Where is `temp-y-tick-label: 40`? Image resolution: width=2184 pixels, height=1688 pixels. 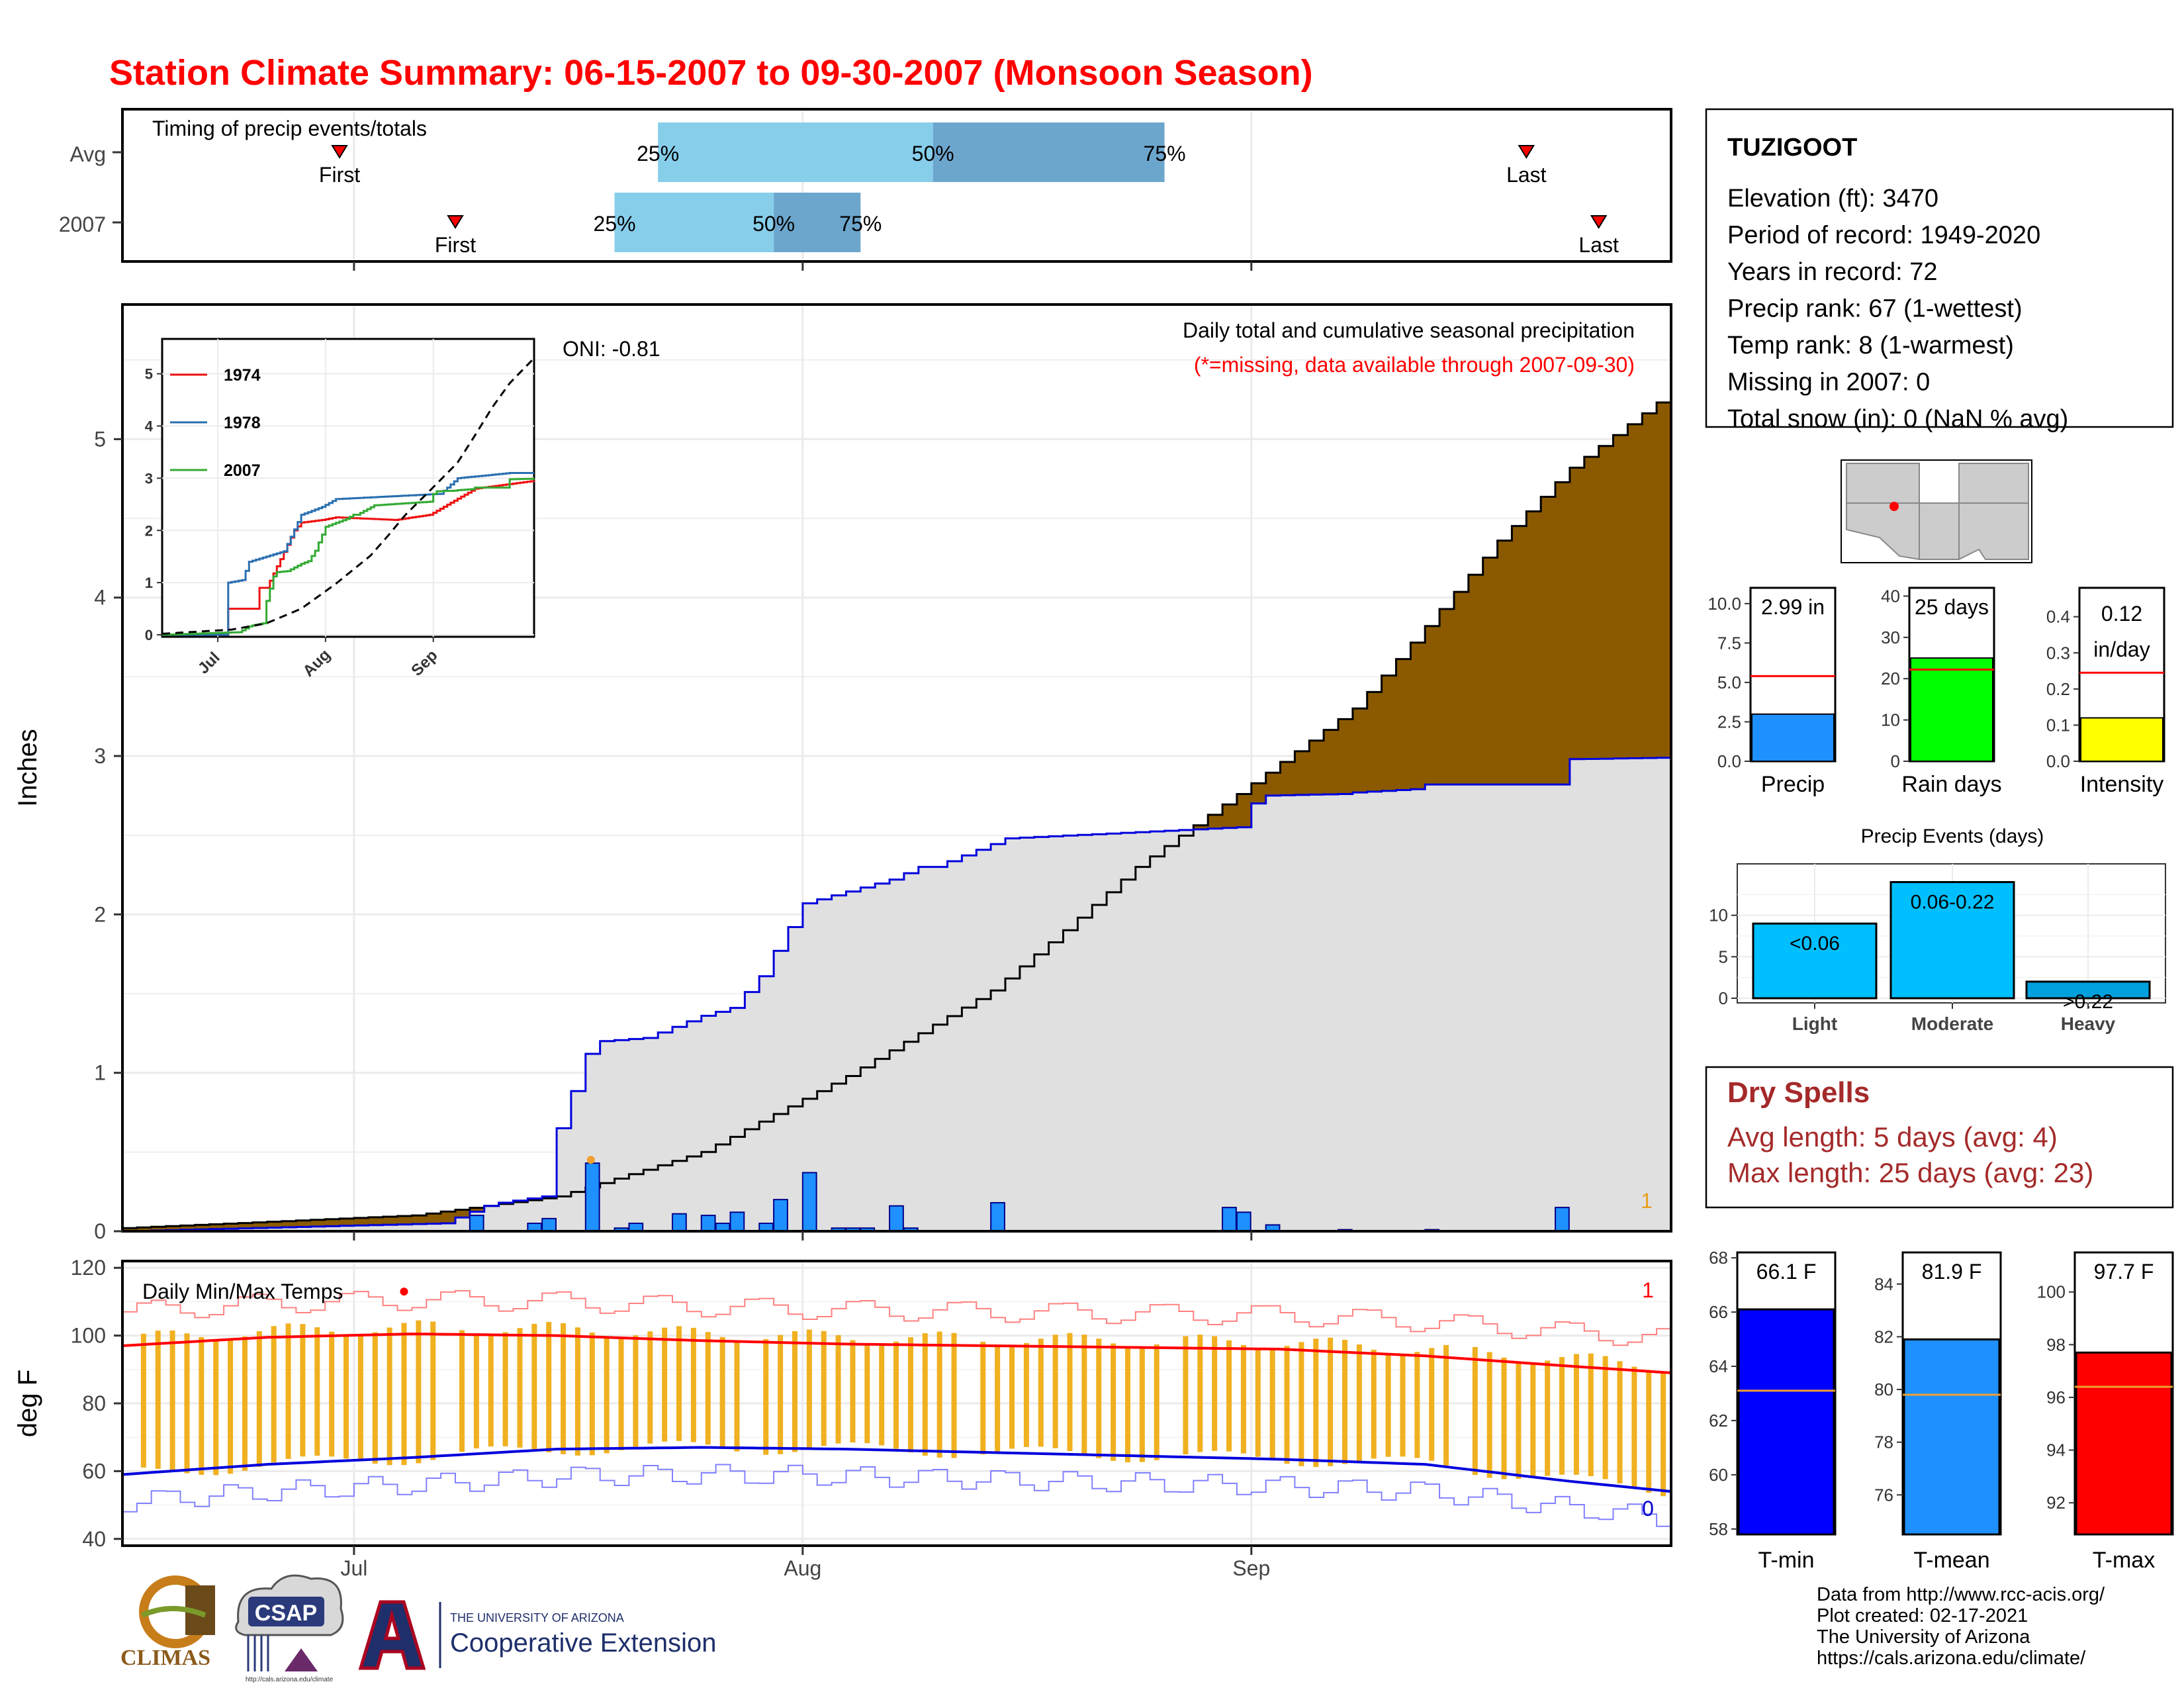
temp-y-tick-label: 40 is located at coordinates (94, 1539).